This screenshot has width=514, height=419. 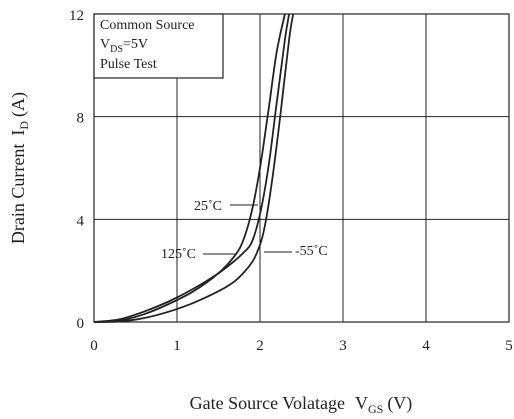 What do you see at coordinates (147, 25) in the screenshot?
I see `legend-line-1: Common Source` at bounding box center [147, 25].